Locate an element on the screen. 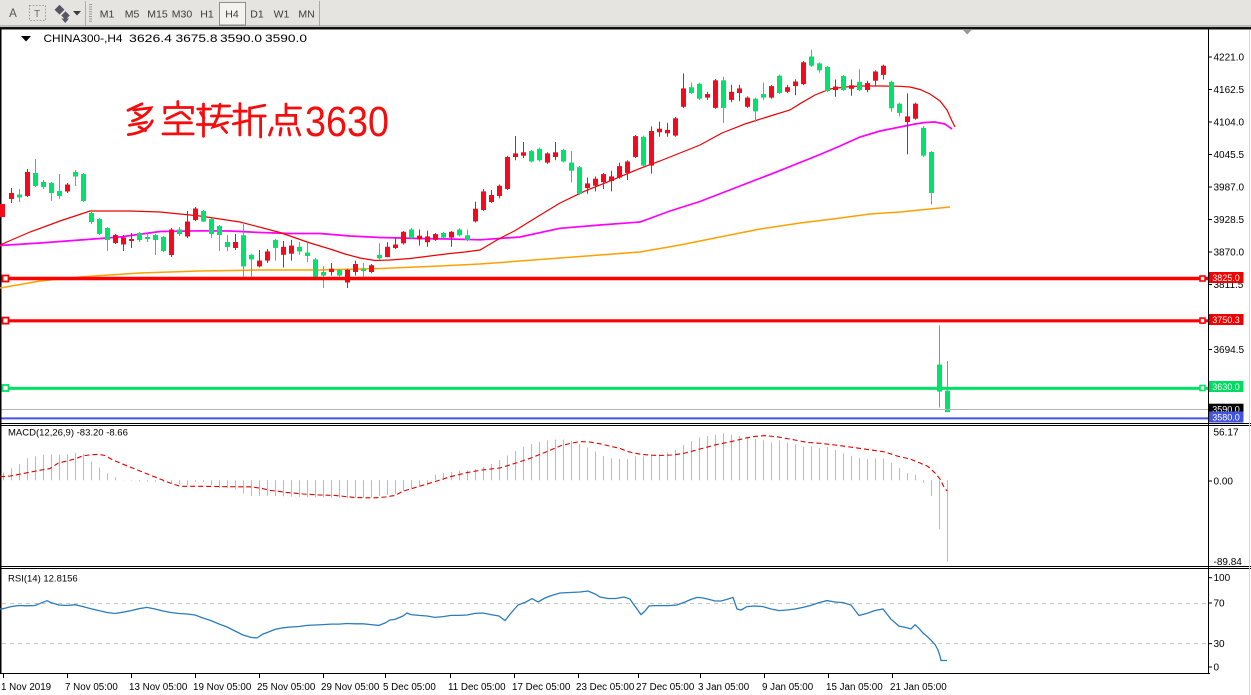 Image resolution: width=1251 pixels, height=695 pixels. svg-text: 3 Jan 05:00 is located at coordinates (724, 687).